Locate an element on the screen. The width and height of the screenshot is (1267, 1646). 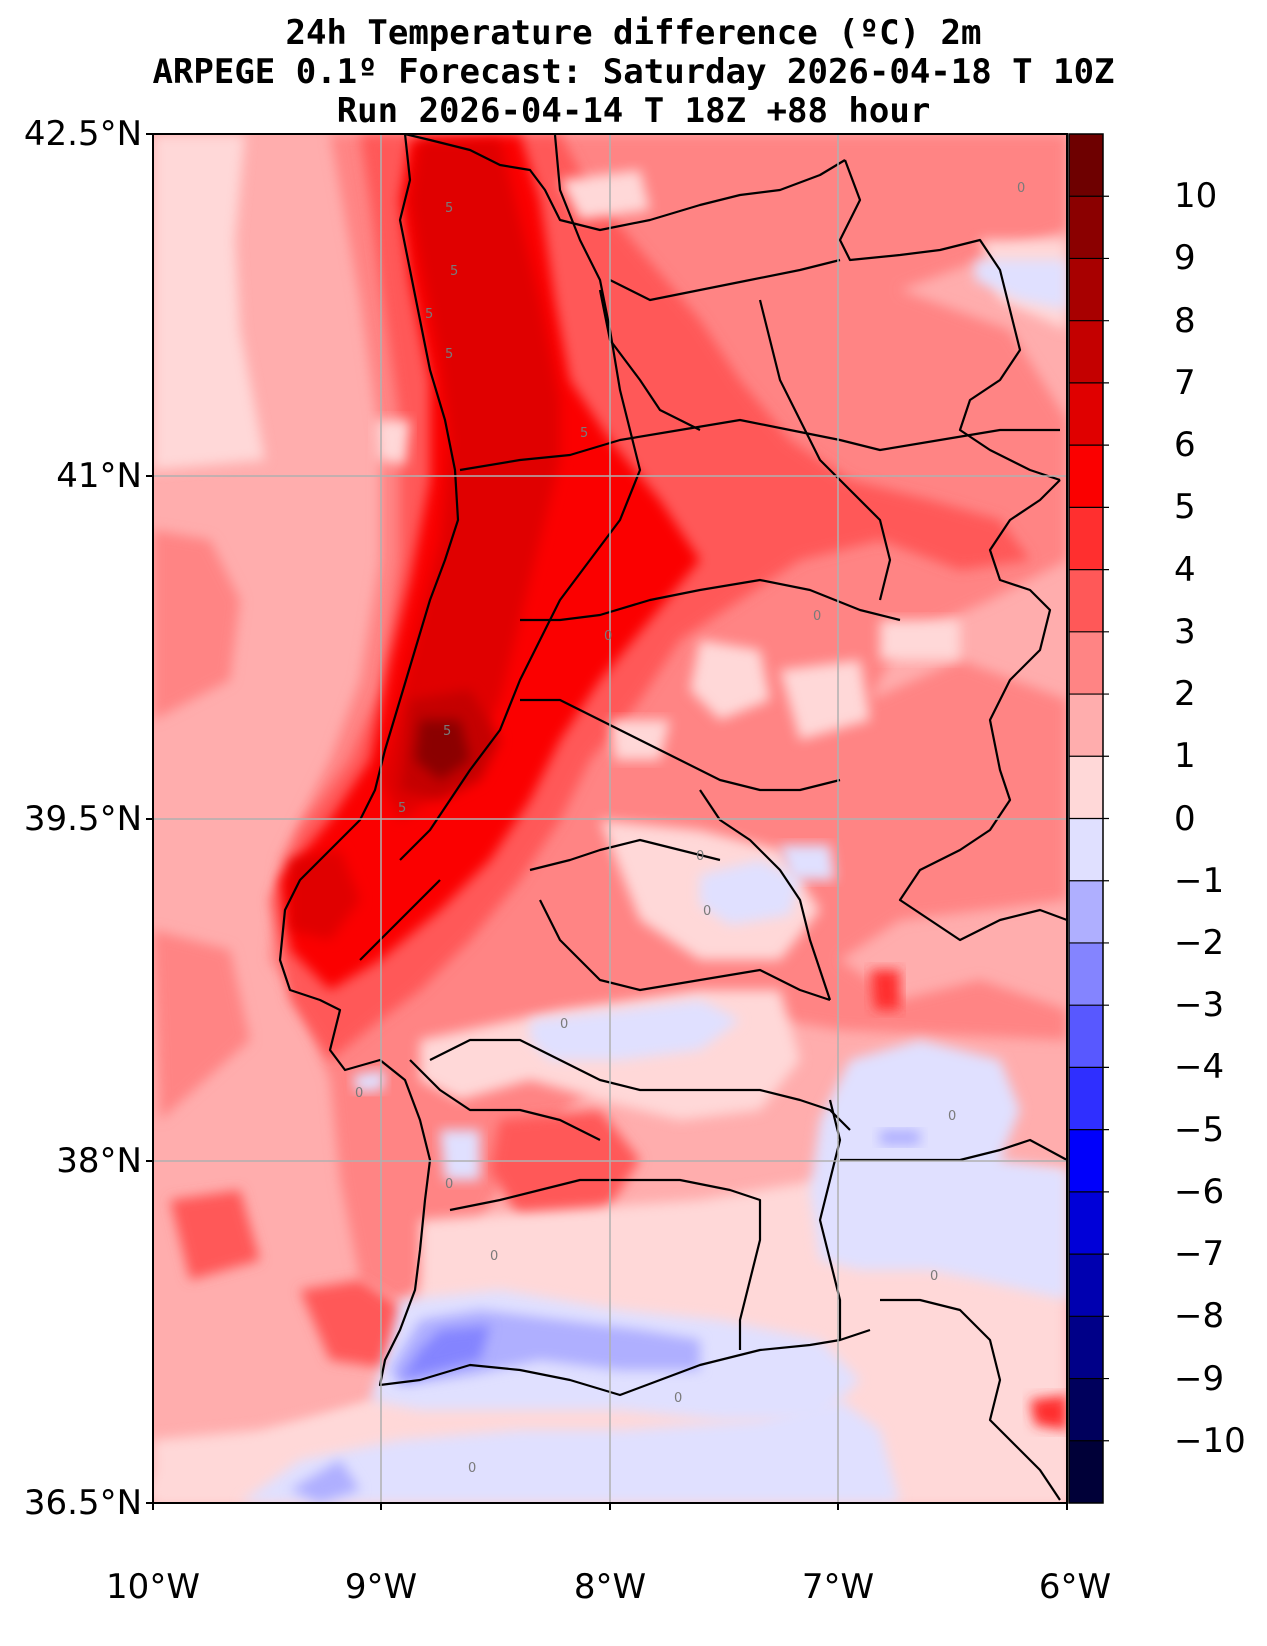
colorbar-tick-label: 1 is located at coordinates (1185, 756).